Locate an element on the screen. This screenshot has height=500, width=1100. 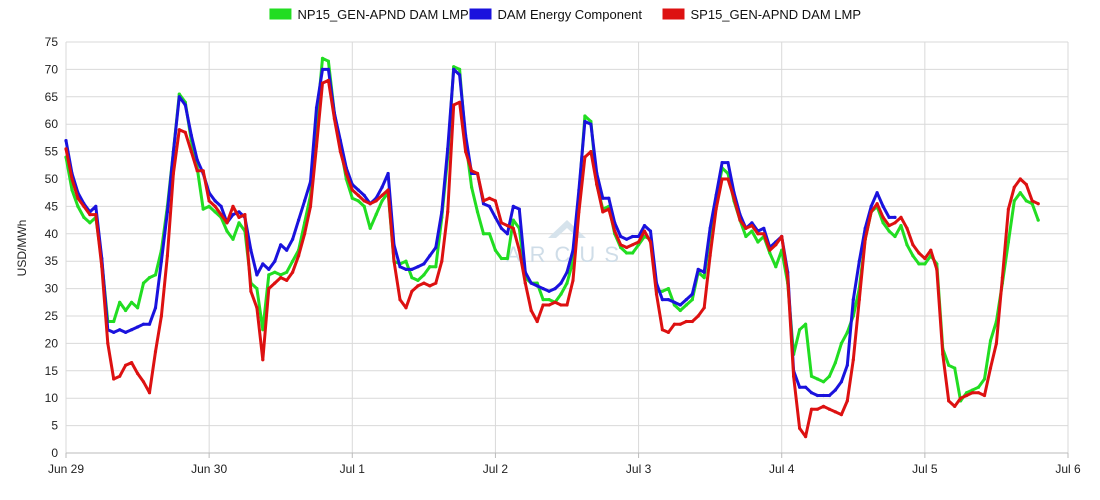
legend-item: NP15_GEN-APND DAM LMP is located at coordinates (369, 14).